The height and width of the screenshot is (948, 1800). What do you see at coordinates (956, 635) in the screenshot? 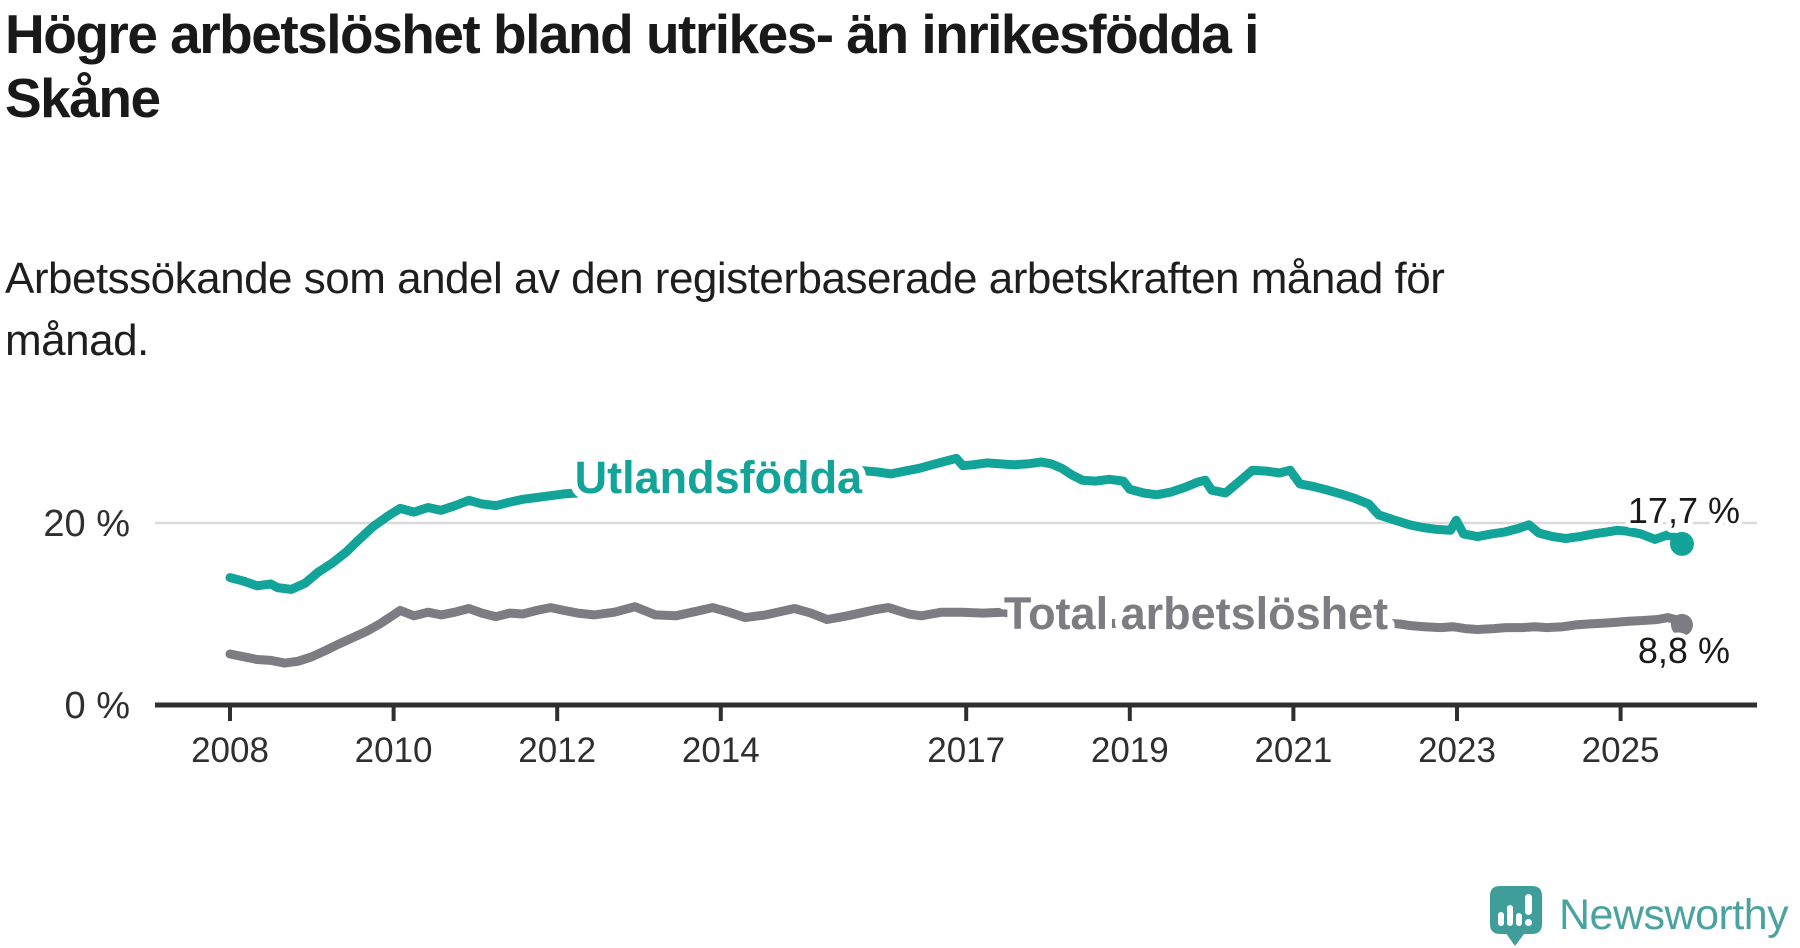
I see `series-line-total` at bounding box center [956, 635].